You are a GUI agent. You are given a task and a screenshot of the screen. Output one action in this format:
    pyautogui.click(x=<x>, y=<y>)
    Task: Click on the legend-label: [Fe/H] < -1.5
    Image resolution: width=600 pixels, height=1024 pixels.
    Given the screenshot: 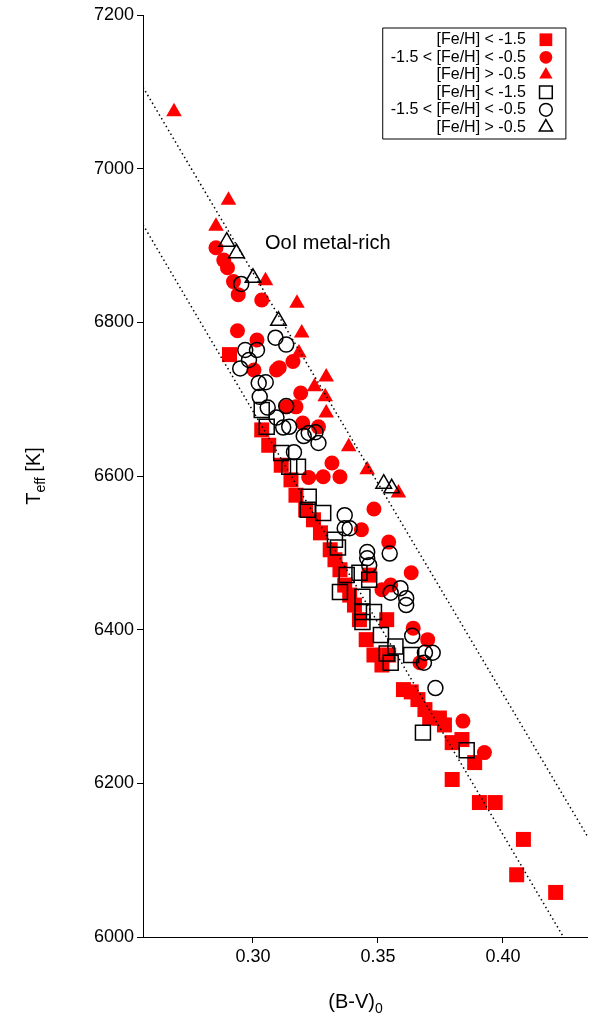 What is the action you would take?
    pyautogui.click(x=481, y=91)
    